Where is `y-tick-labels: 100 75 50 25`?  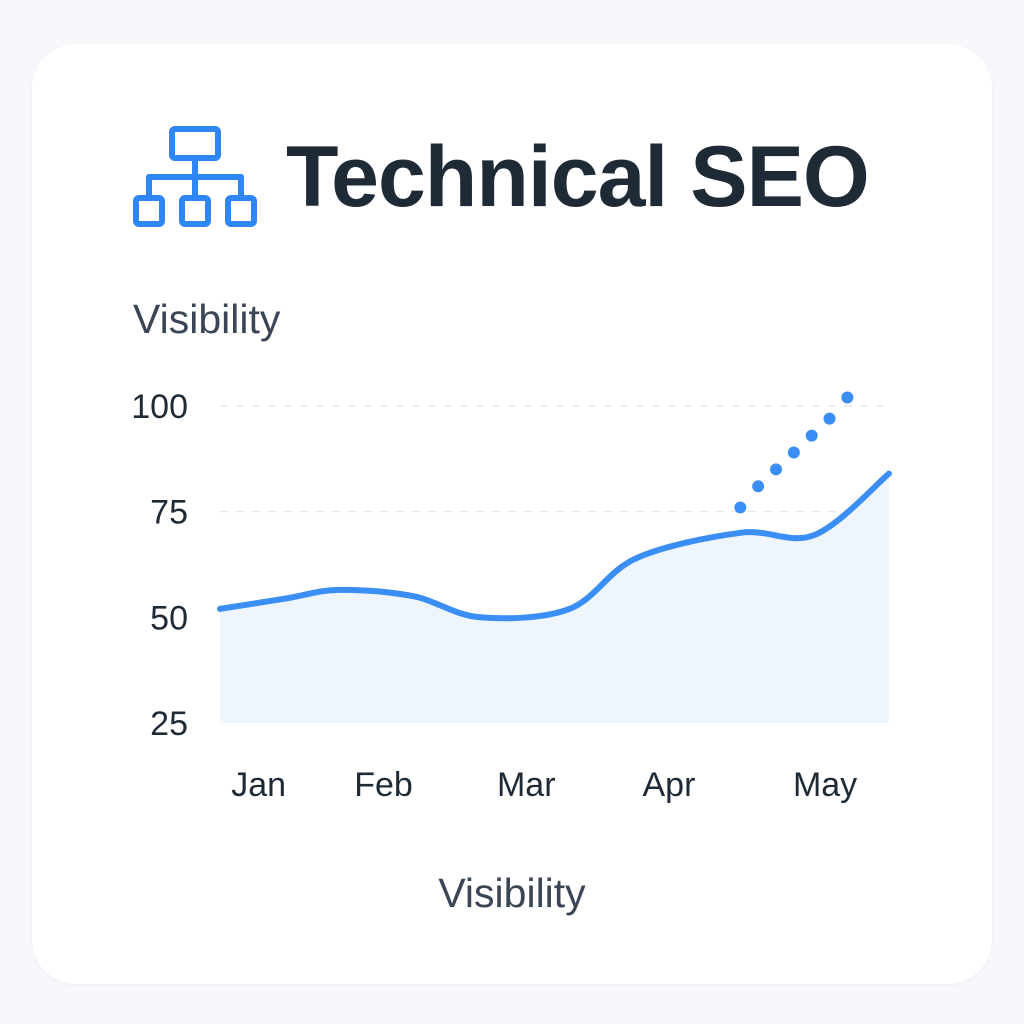
y-tick-labels: 100 75 50 25 is located at coordinates (159, 565).